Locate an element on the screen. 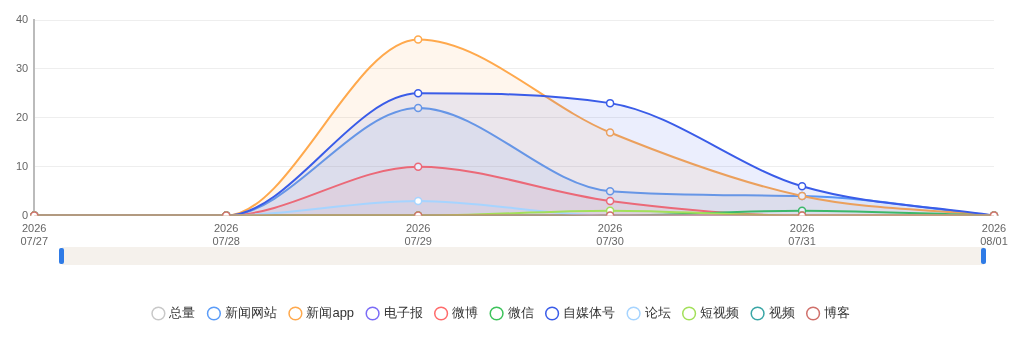 The width and height of the screenshot is (1024, 340). x-tick-label: 2026 07/27 is located at coordinates (34, 235).